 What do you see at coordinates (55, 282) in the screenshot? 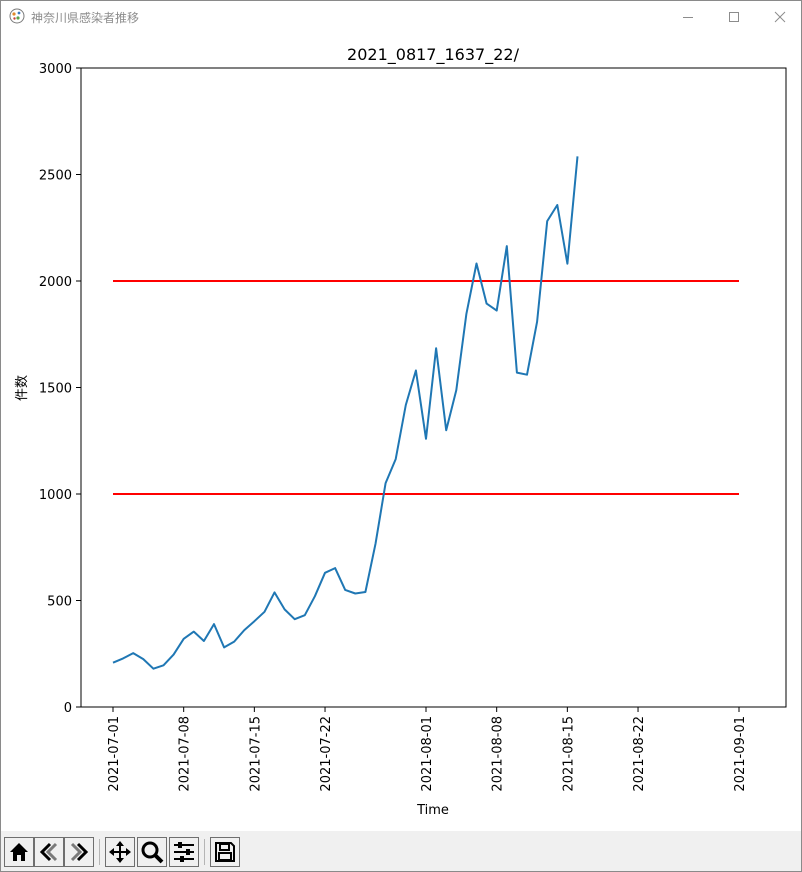
I see `y-tick-label: 2000` at bounding box center [55, 282].